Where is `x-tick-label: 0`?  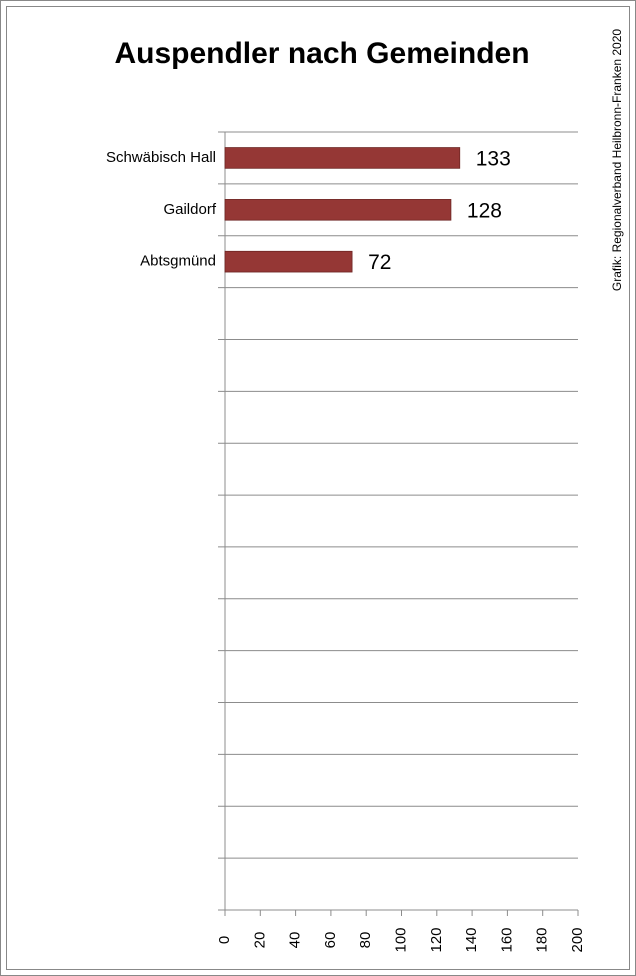 x-tick-label: 0 is located at coordinates (224, 940).